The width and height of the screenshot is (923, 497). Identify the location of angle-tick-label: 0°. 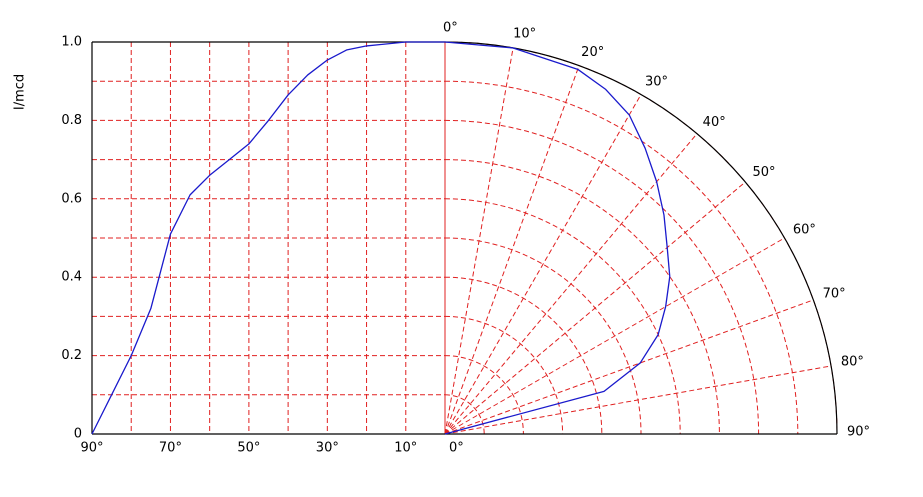
(450, 28).